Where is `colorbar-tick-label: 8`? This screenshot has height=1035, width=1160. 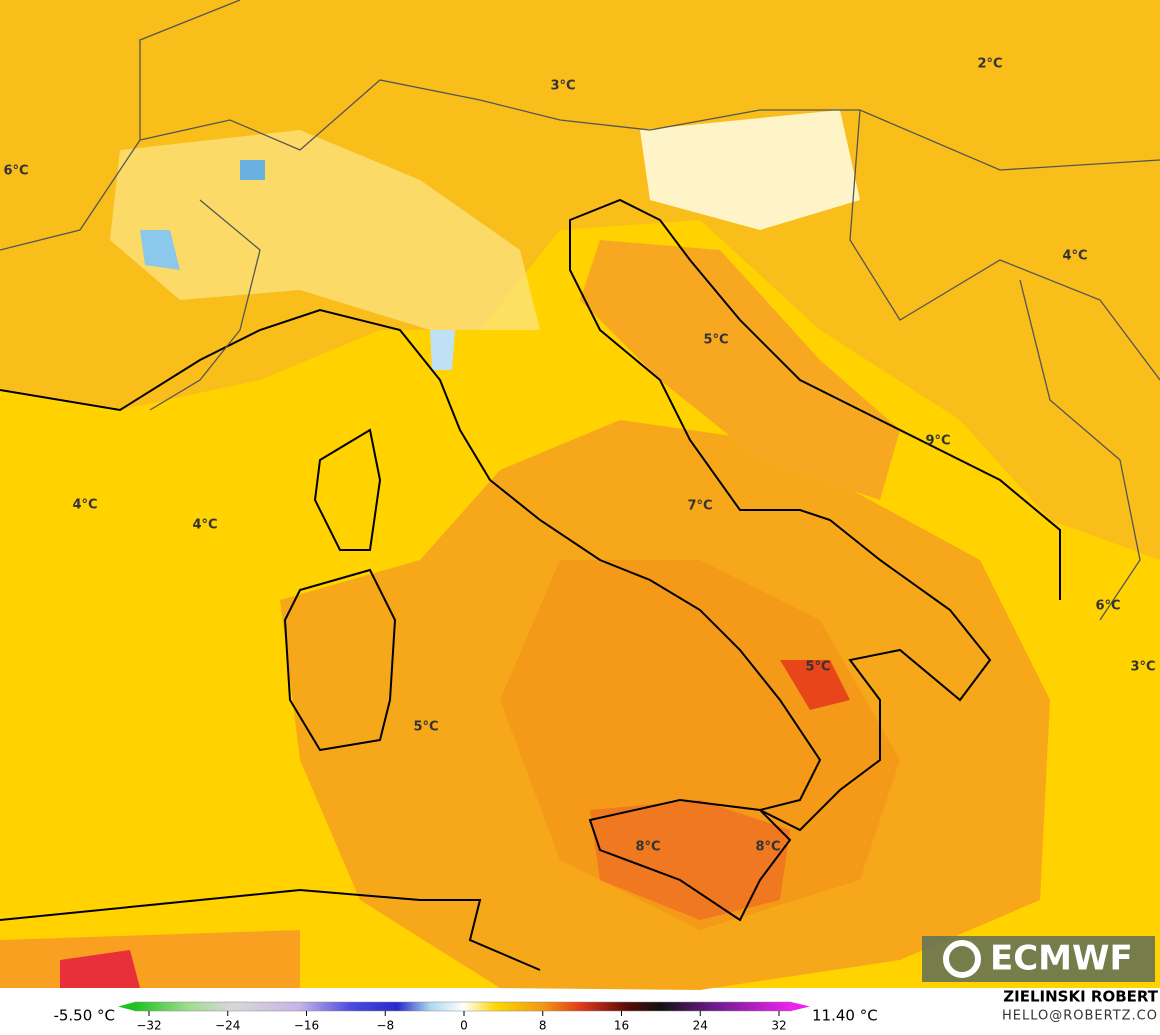 colorbar-tick-label: 8 is located at coordinates (543, 1026).